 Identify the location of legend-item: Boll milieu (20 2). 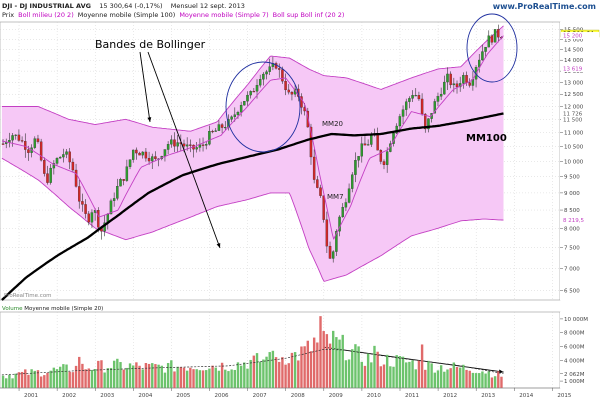
(46, 15).